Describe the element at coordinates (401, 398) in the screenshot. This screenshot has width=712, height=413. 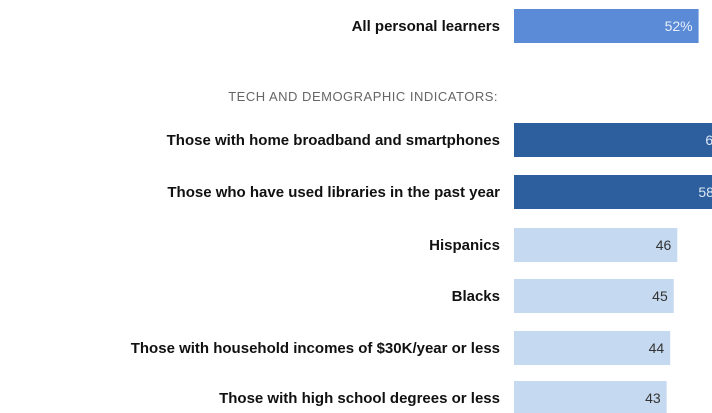
I see `category-label-6-part-1: high school degrees or less` at that location.